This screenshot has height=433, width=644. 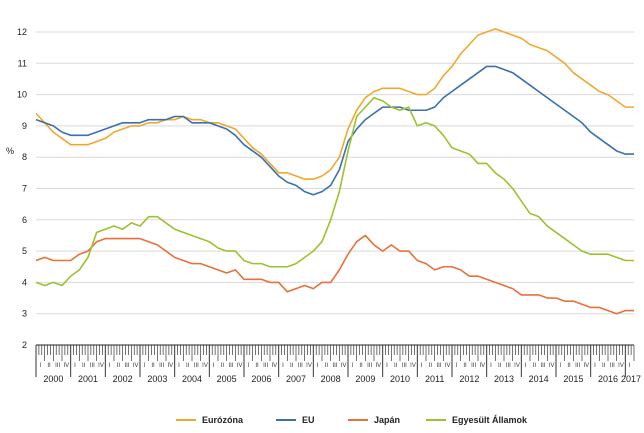 I want to click on x-year-label: 2001, so click(x=88, y=379).